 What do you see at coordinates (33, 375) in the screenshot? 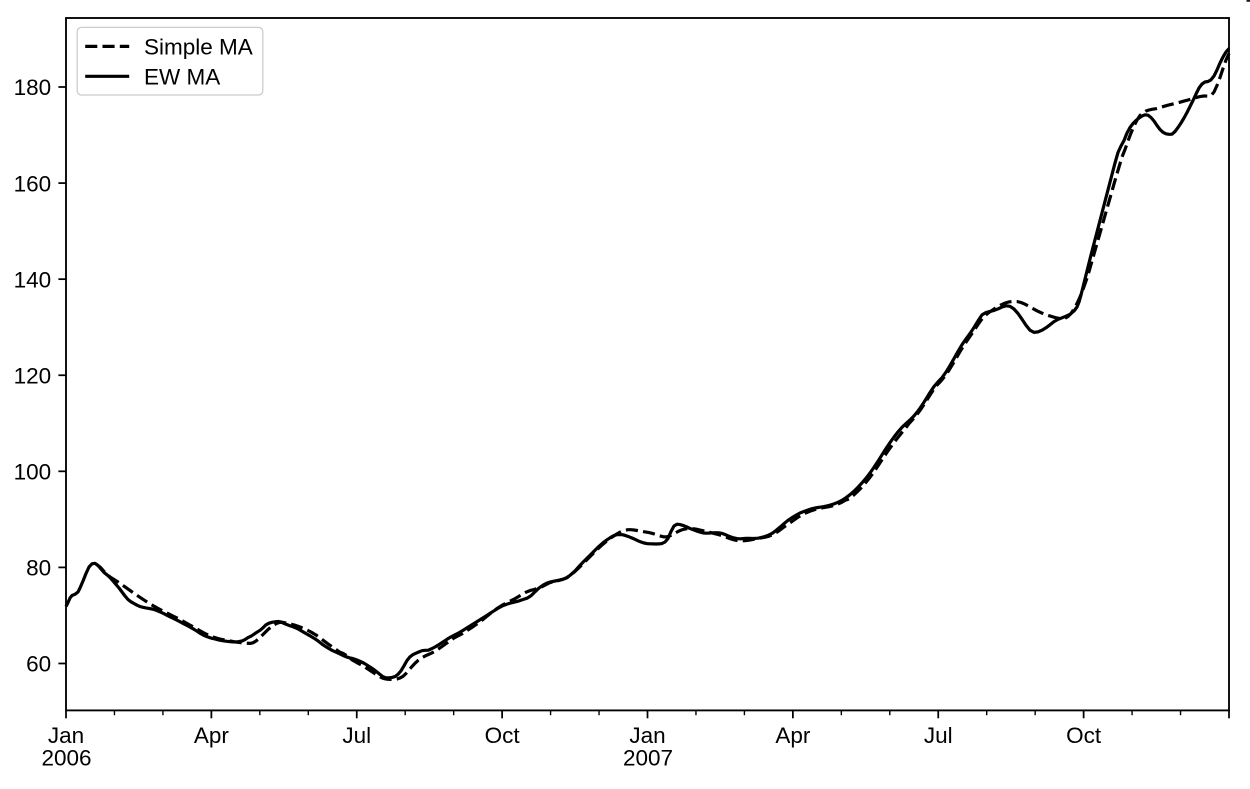
I see `svg-text: 120` at bounding box center [33, 375].